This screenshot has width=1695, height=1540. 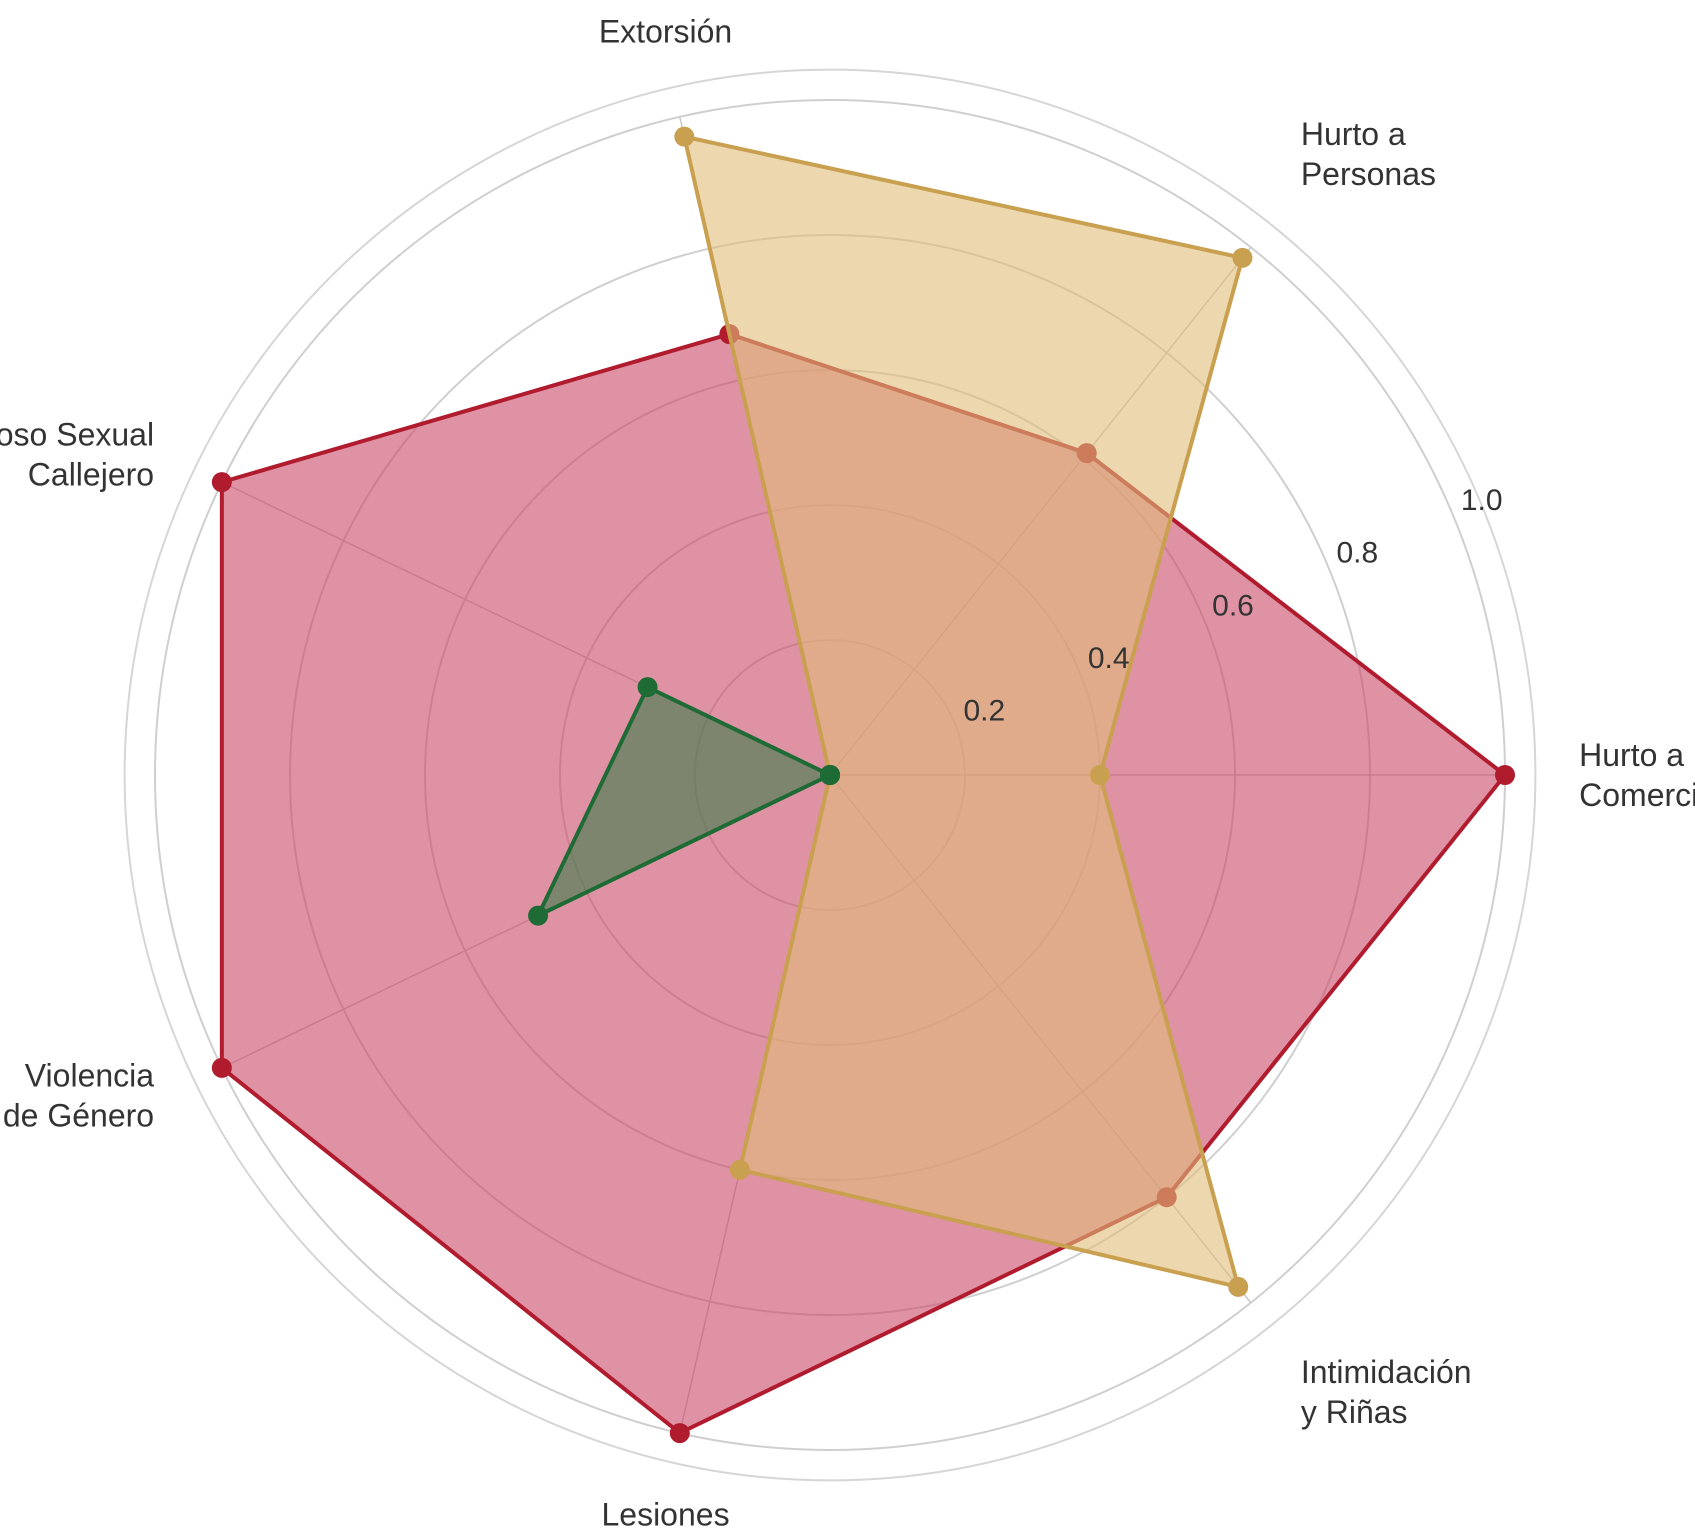 What do you see at coordinates (665, 1515) in the screenshot?
I see `axis-label-lesiones-personales-line-1: Lesiones` at bounding box center [665, 1515].